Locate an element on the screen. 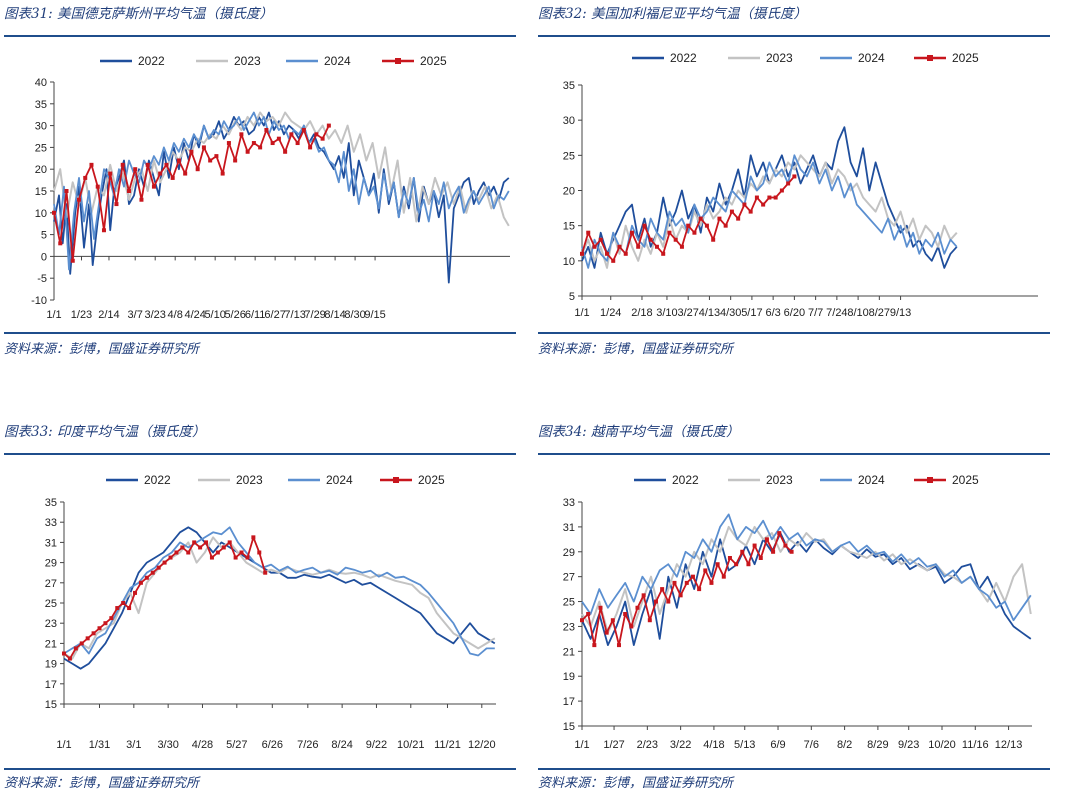 The height and width of the screenshot is (795, 1065). y-tick-label: 31 is located at coordinates (51, 543).